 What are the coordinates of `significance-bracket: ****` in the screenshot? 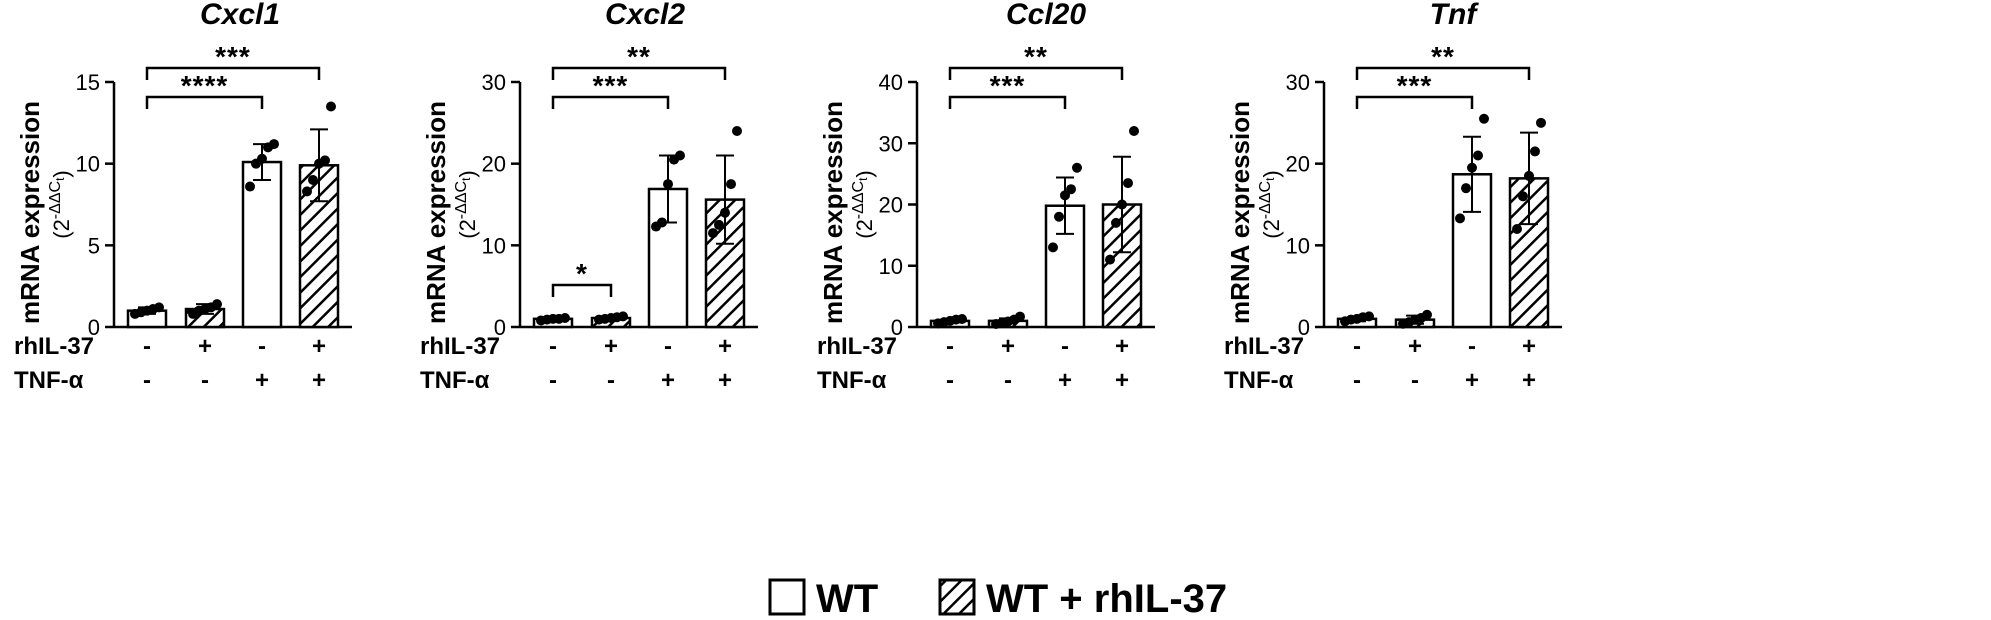 It's located at (204, 89).